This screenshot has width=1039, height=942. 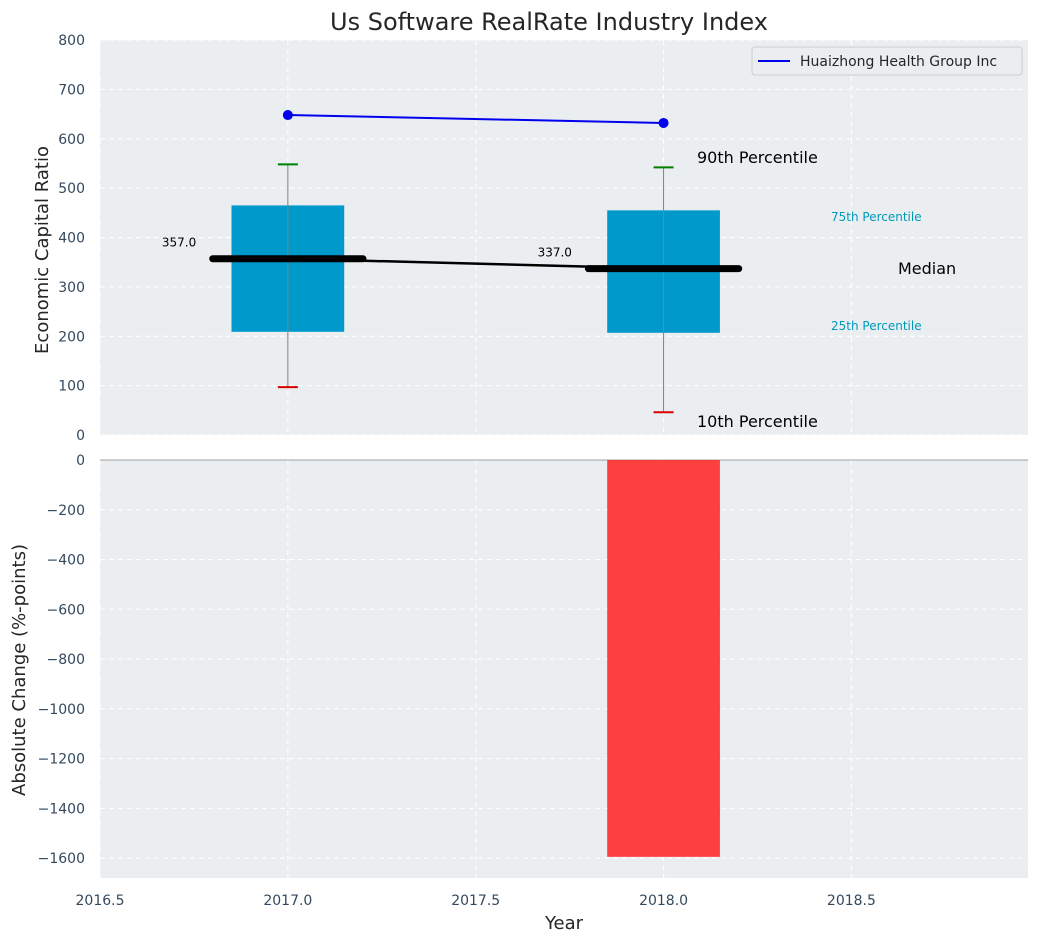 What do you see at coordinates (876, 326) in the screenshot?
I see `p25-annotation: 25th Percentile` at bounding box center [876, 326].